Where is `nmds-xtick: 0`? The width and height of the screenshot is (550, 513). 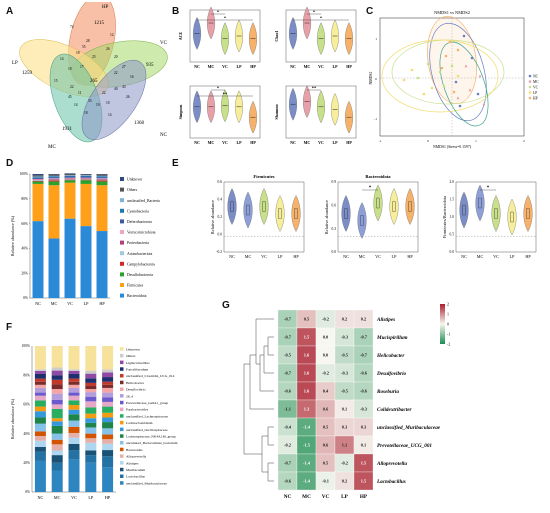
nmds-xtick: 0 is located at coordinates (428, 141).